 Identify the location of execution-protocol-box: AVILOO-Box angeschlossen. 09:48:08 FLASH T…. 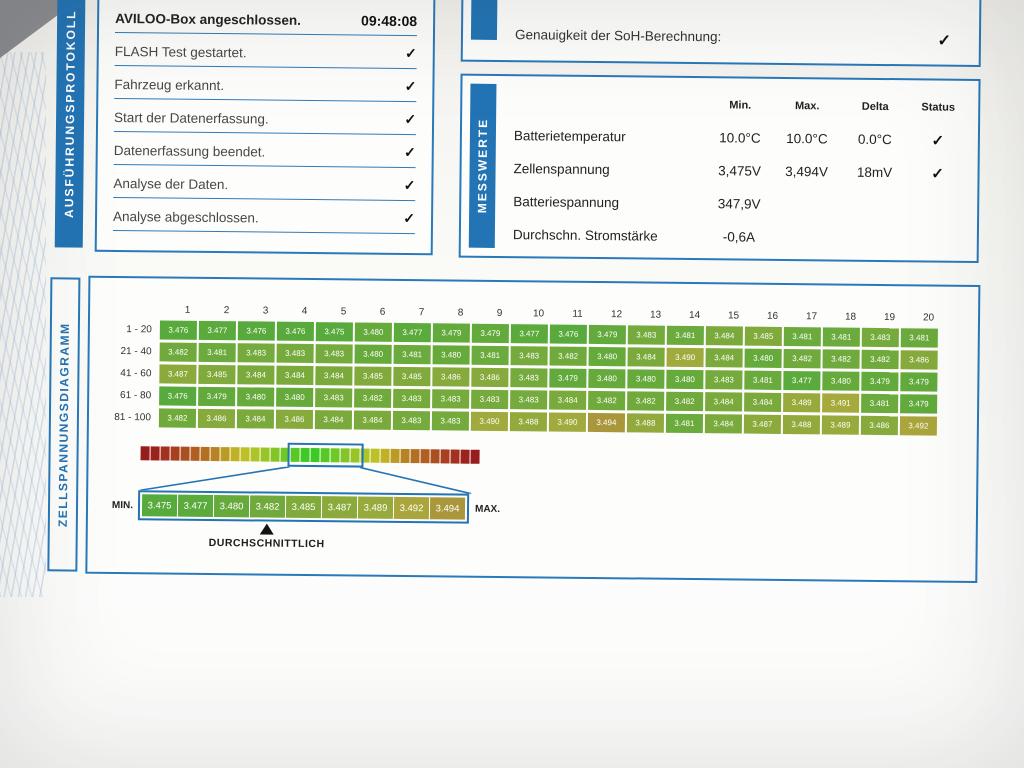
(265, 128).